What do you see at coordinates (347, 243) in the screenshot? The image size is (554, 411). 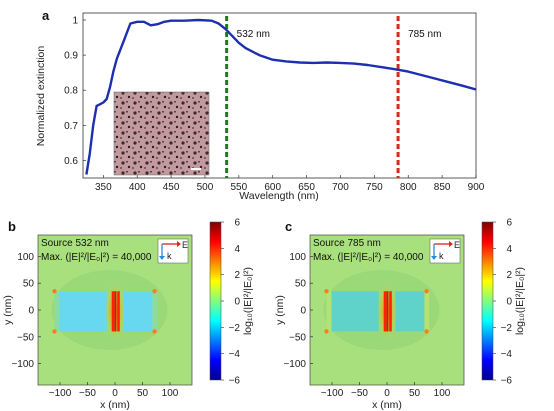 I see `source-label: Source 785 nm` at bounding box center [347, 243].